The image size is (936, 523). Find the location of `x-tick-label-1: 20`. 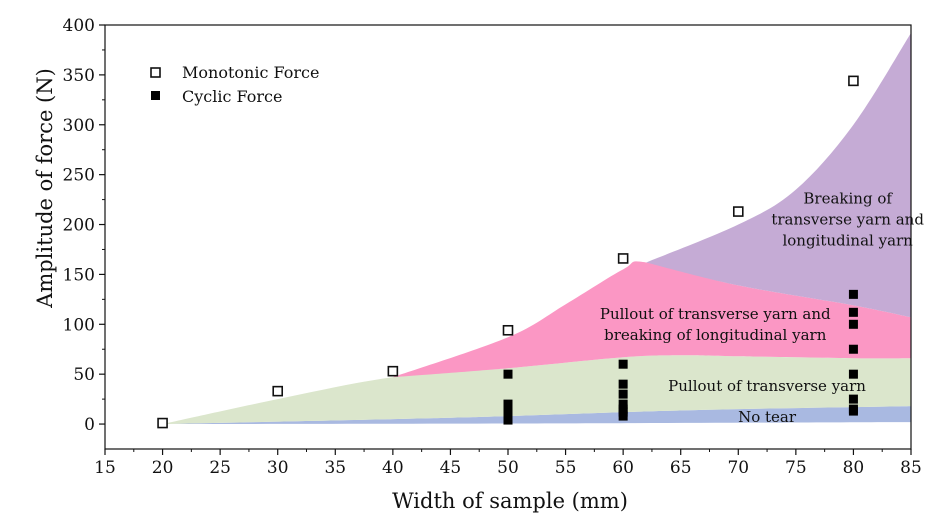

x-tick-label-1: 20 is located at coordinates (163, 468).